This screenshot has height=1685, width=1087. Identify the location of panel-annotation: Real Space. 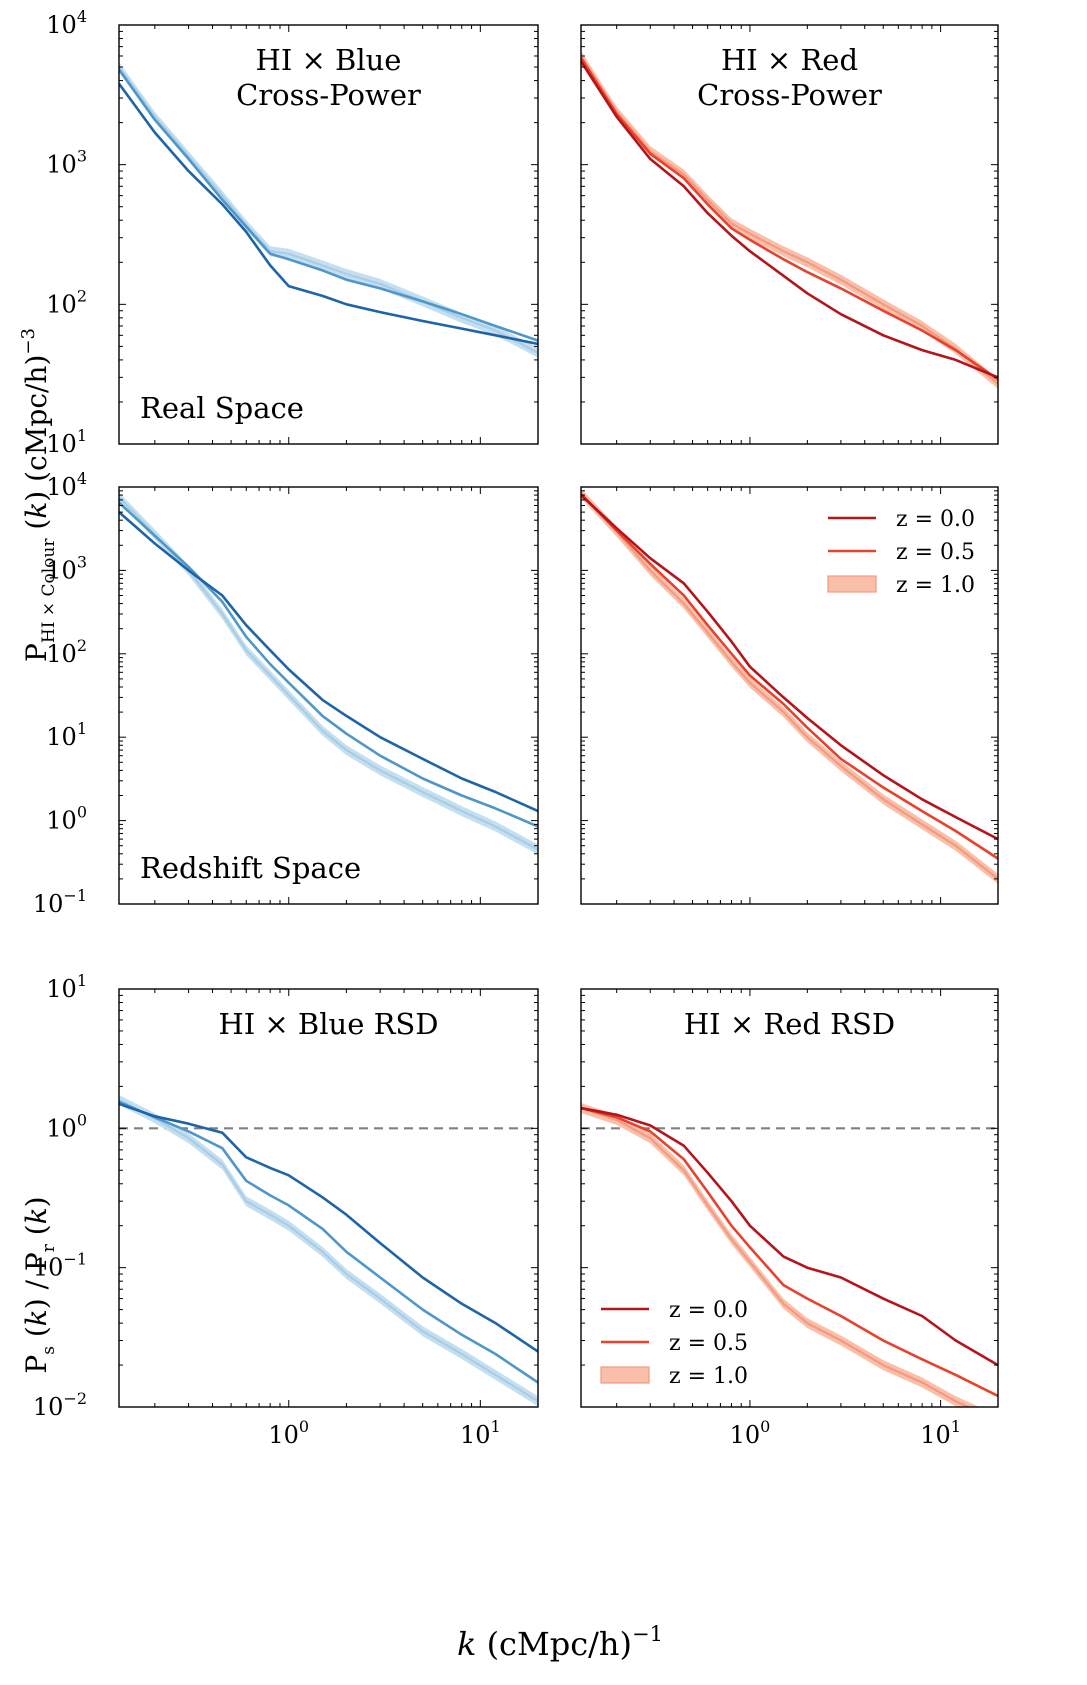
(222, 408).